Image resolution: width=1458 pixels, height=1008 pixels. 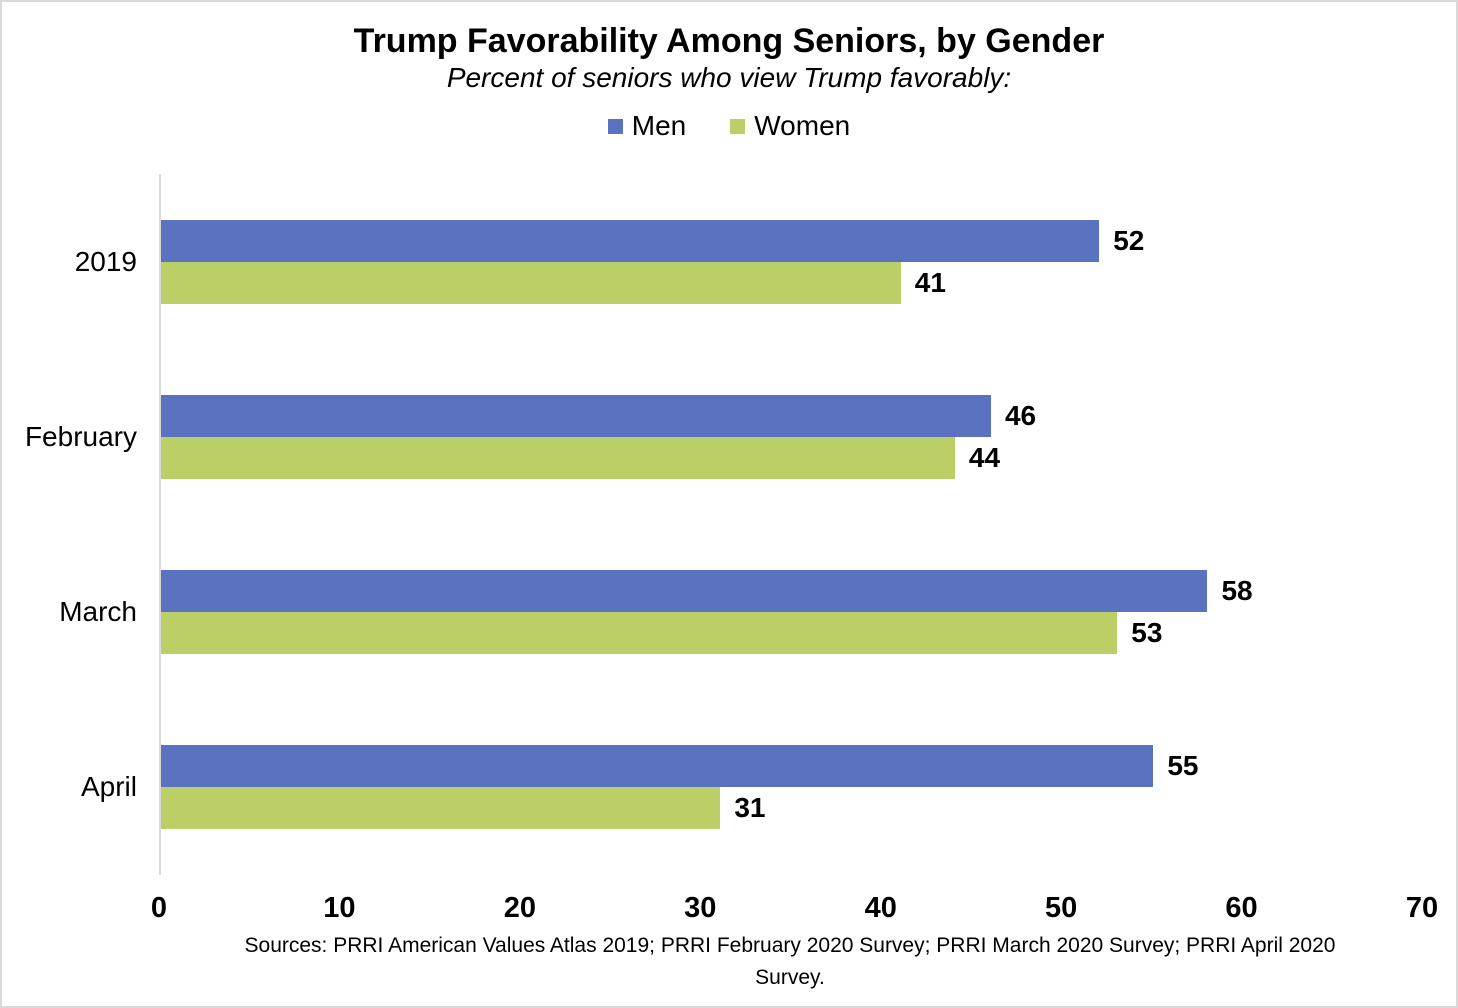 I want to click on x-tick-label: 0, so click(x=159, y=908).